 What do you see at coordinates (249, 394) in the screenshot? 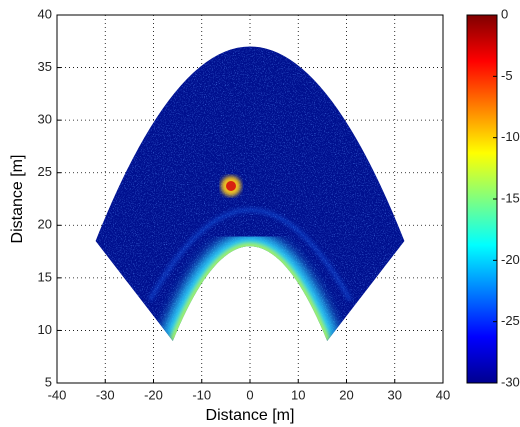
I see `x-tick-label: 0` at bounding box center [249, 394].